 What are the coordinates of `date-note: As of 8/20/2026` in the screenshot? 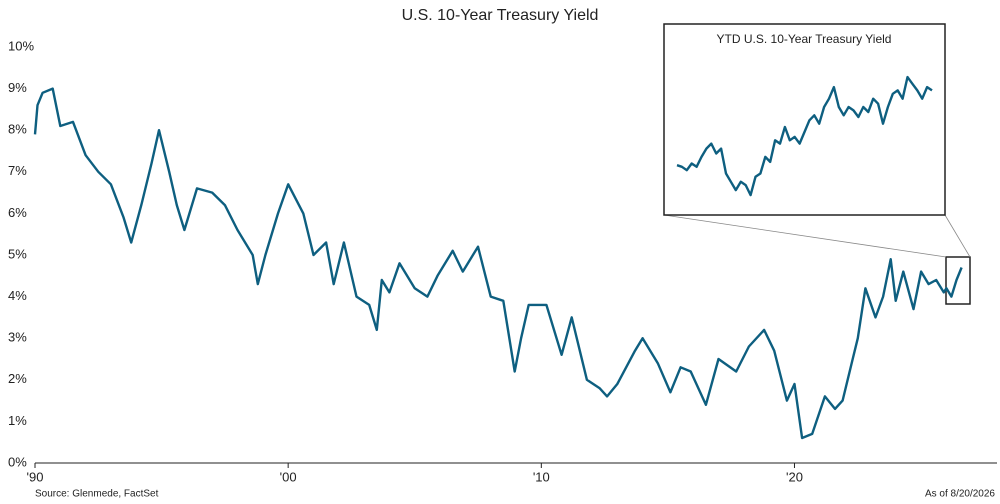 It's located at (960, 494).